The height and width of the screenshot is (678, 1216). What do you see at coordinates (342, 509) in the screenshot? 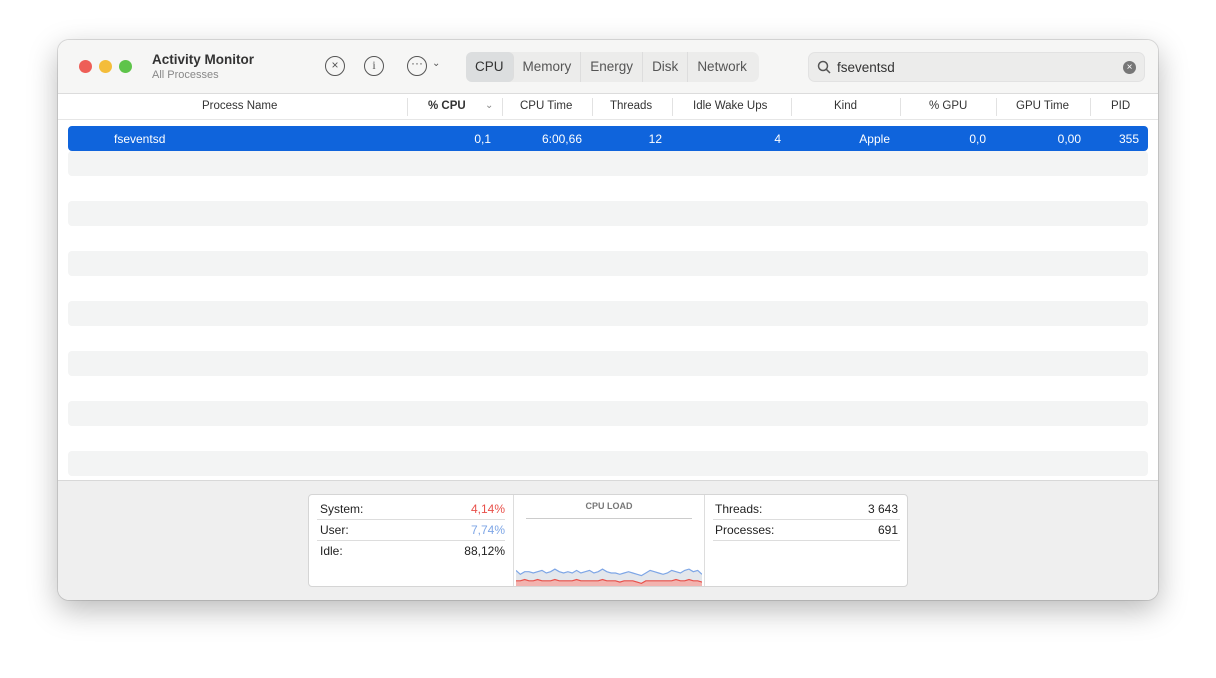
I see `system-label: System:` at bounding box center [342, 509].